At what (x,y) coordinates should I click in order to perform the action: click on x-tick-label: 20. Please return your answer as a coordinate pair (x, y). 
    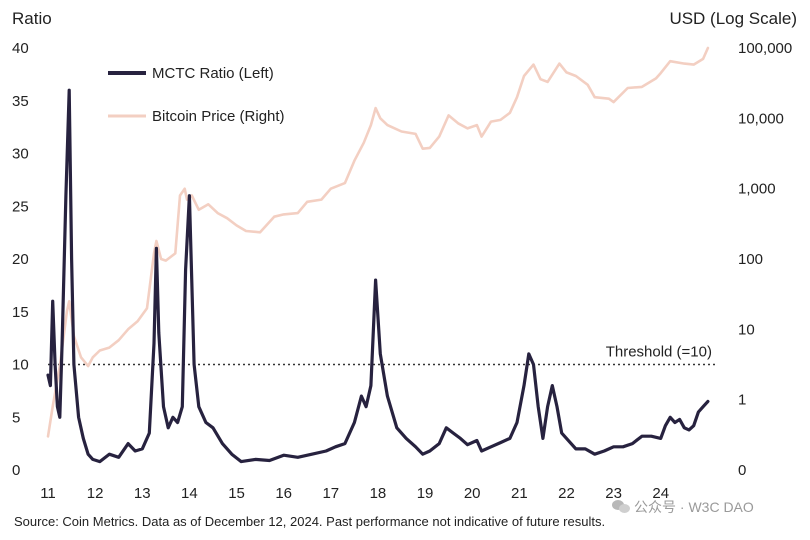
    Looking at the image, I should click on (472, 493).